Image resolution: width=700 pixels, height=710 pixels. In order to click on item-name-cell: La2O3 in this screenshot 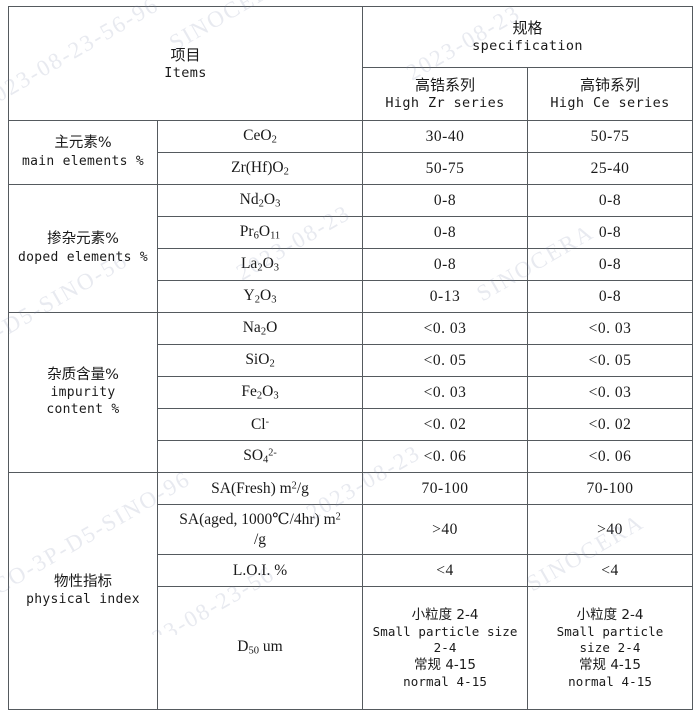, I will do `click(260, 264)`.